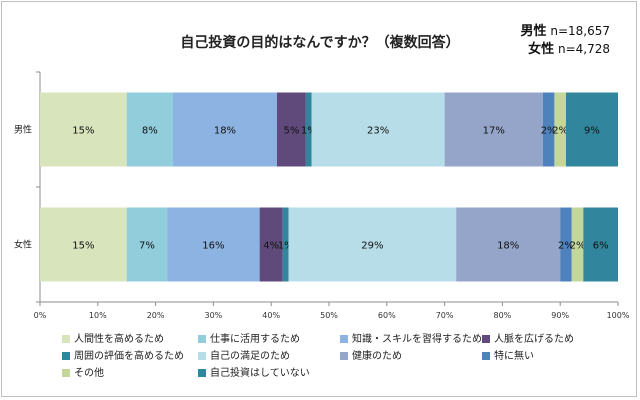 Image resolution: width=640 pixels, height=400 pixels. Describe the element at coordinates (260, 373) in the screenshot. I see `legend-label: 自己投資はしていない` at that location.